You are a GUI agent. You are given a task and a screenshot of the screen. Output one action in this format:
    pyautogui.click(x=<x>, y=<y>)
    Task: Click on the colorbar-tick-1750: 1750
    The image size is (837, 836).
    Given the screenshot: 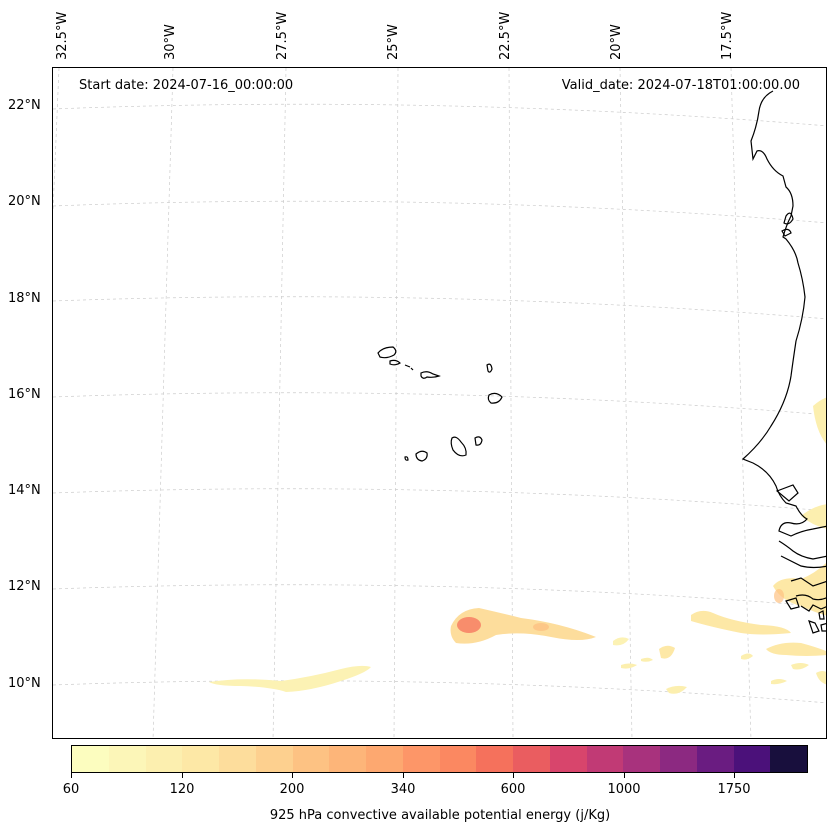 What is the action you would take?
    pyautogui.click(x=734, y=789)
    